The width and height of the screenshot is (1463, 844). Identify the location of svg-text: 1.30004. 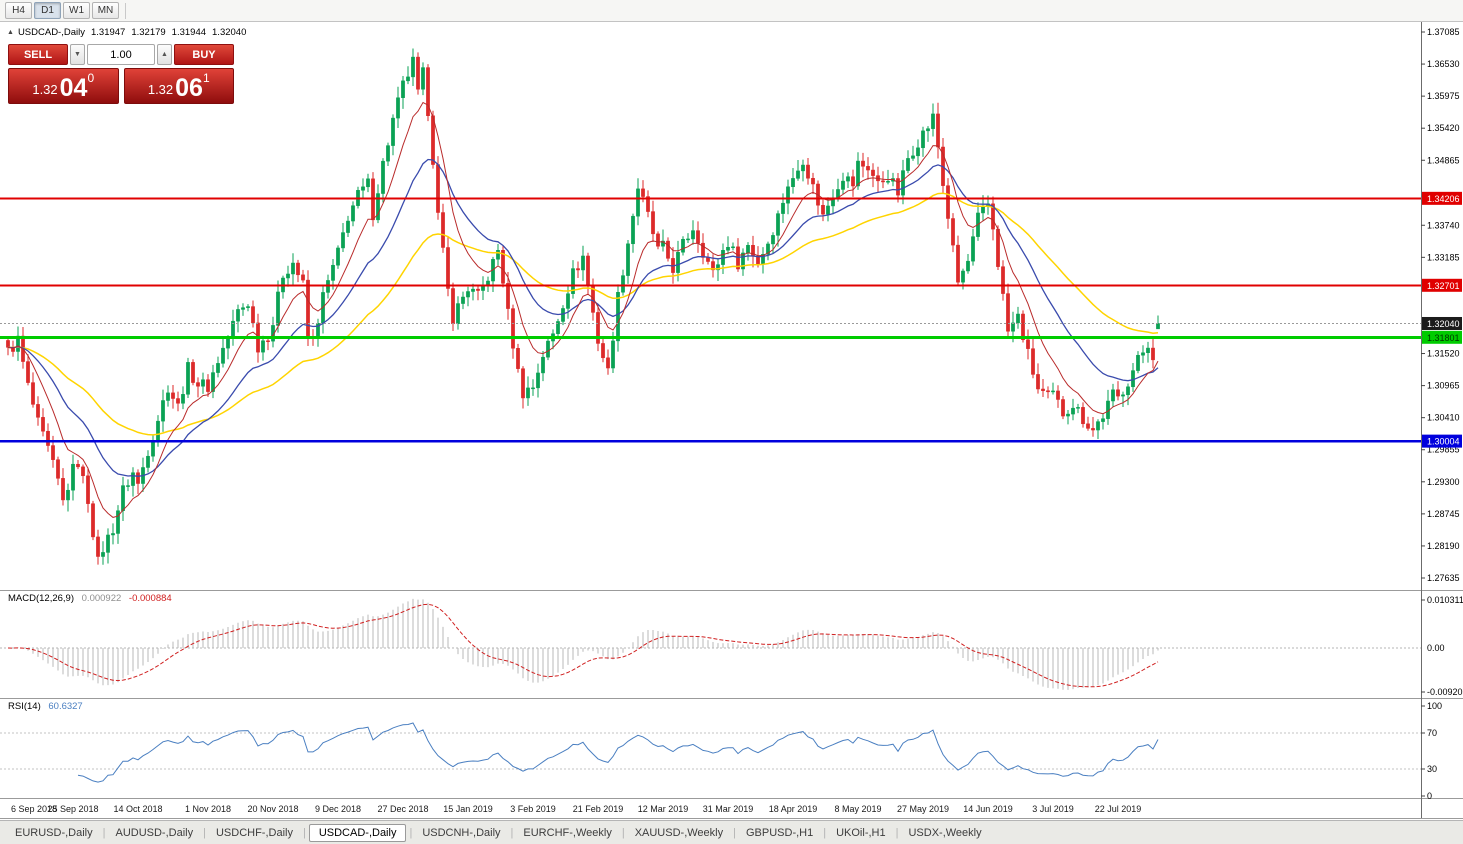
(1443, 442).